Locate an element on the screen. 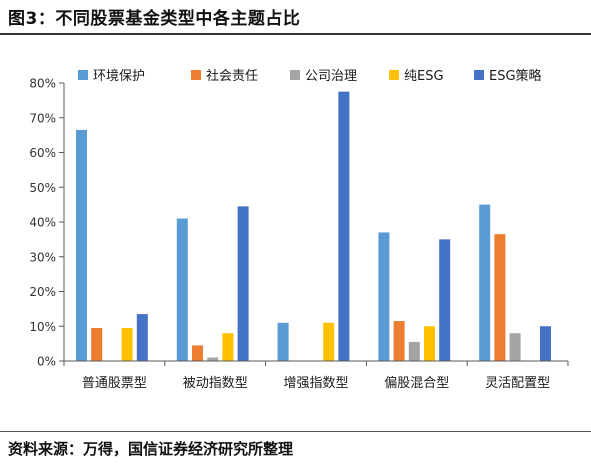 This screenshot has width=591, height=467. legend-label: 纯ESG is located at coordinates (424, 76).